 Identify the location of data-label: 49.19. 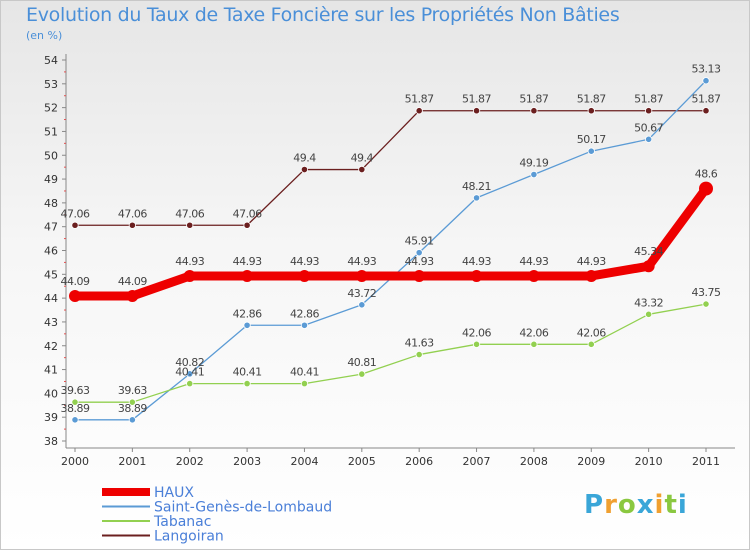
(533, 163).